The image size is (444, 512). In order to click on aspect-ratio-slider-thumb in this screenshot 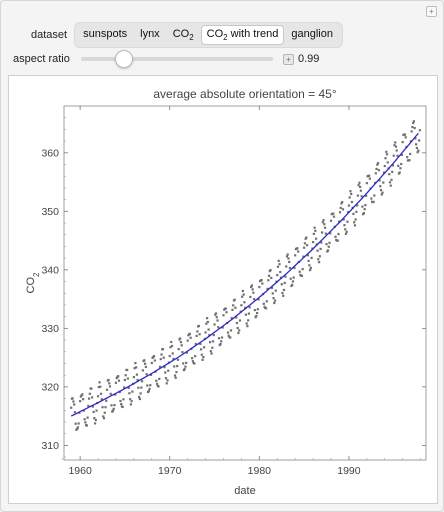, I will do `click(124, 59)`.